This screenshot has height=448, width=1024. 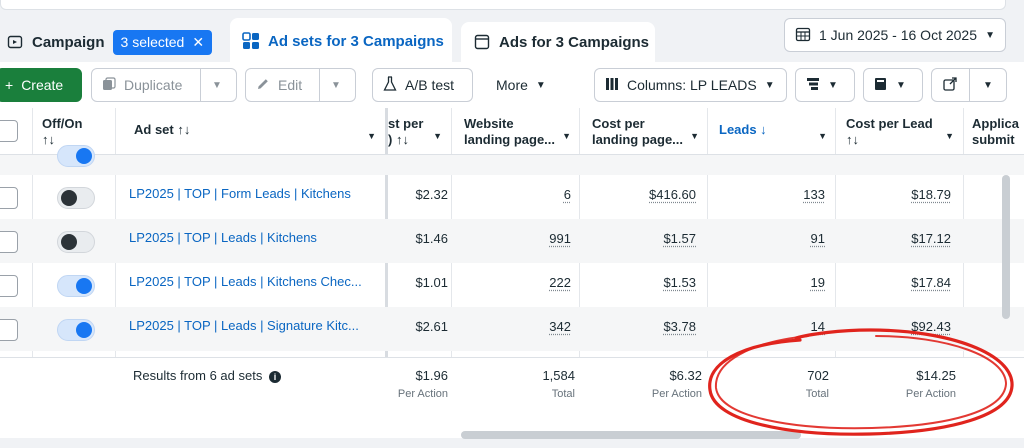 I want to click on header-cost-per-lead: Cost per Lead ↑↓ ▼, so click(x=901, y=131).